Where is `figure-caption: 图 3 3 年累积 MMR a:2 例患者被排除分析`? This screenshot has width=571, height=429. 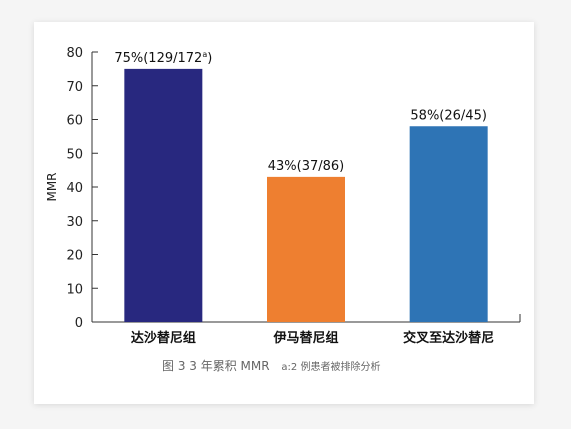 figure-caption: 图 3 3 年累积 MMR a:2 例患者被排除分析 is located at coordinates (271, 366).